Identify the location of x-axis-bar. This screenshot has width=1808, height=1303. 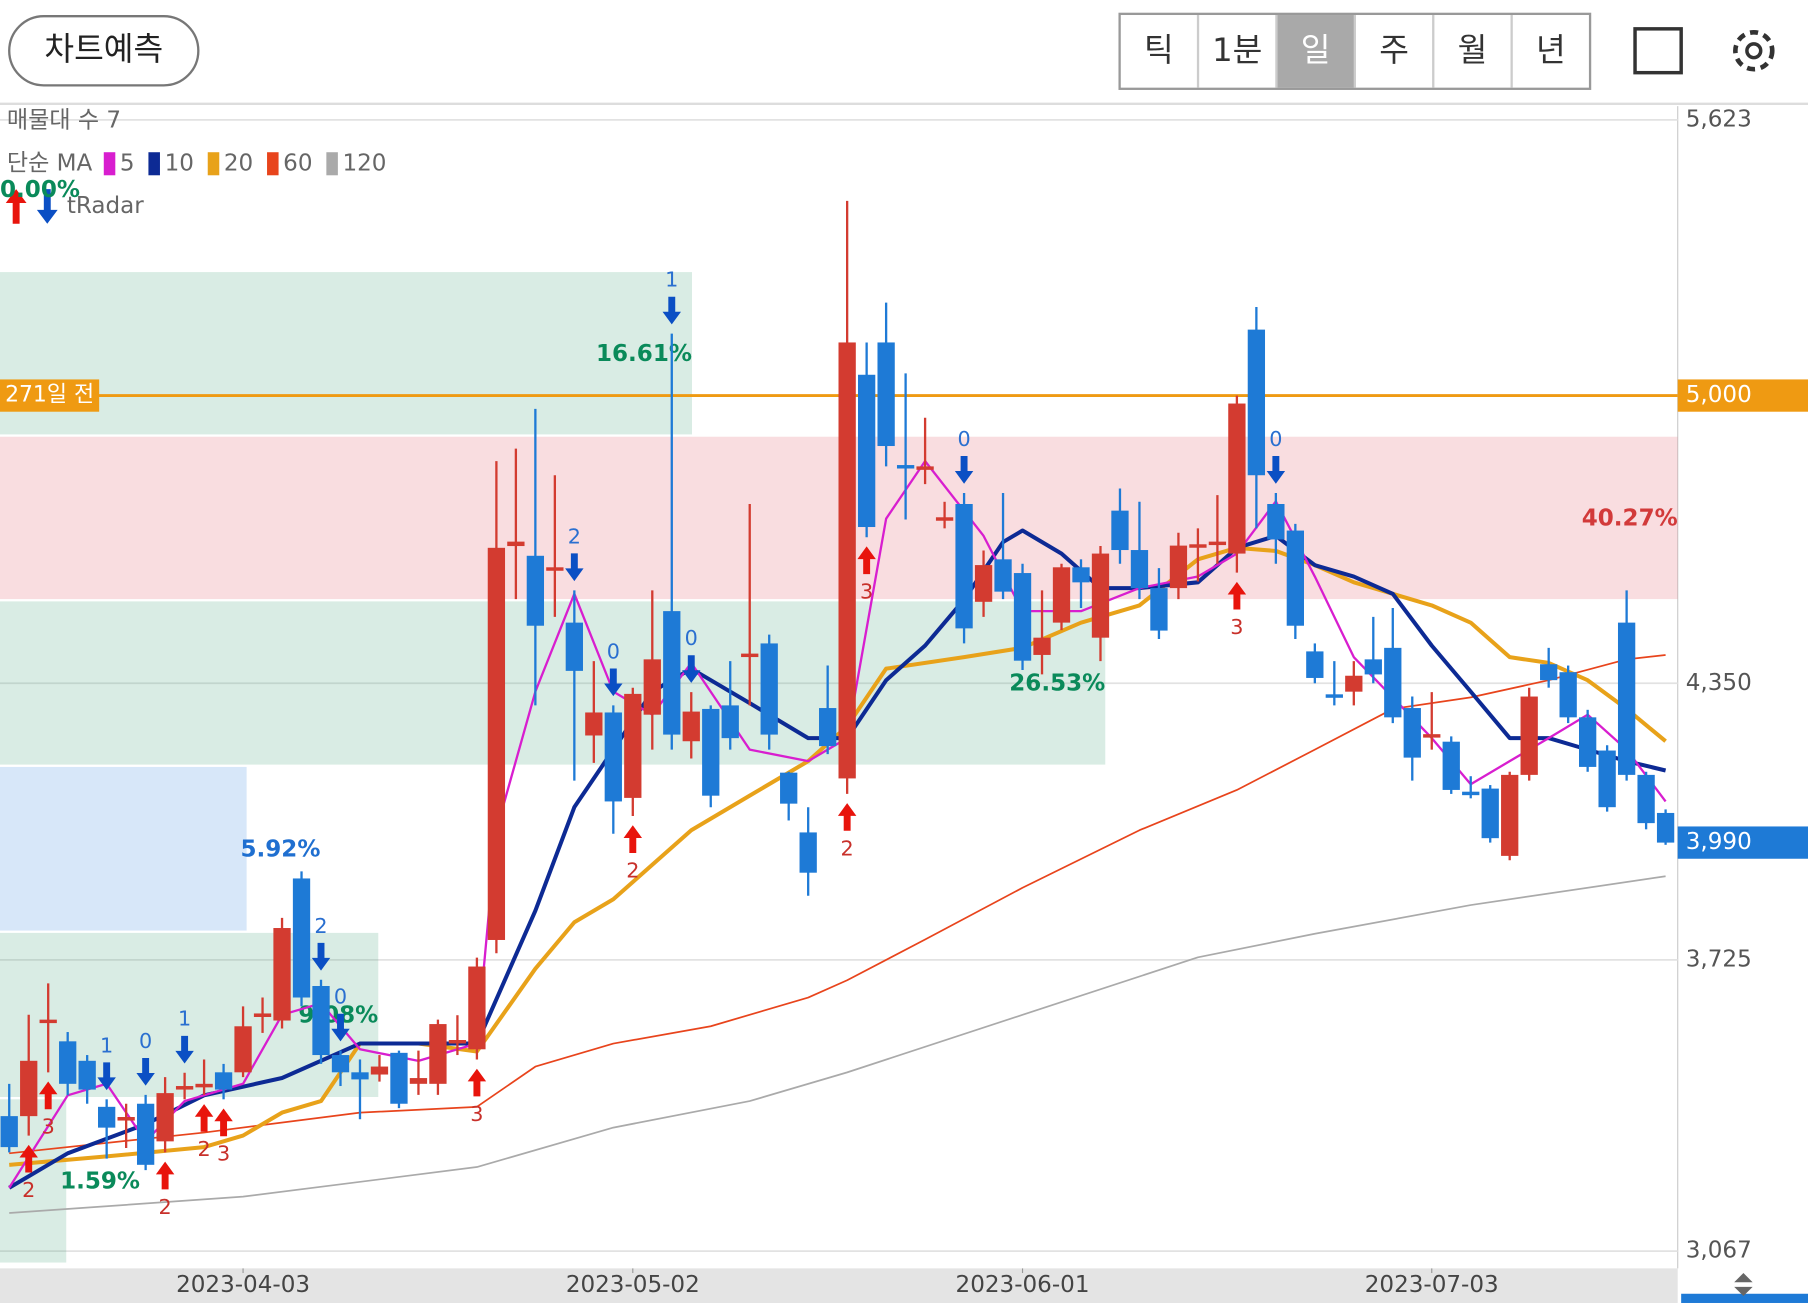
(839, 1285).